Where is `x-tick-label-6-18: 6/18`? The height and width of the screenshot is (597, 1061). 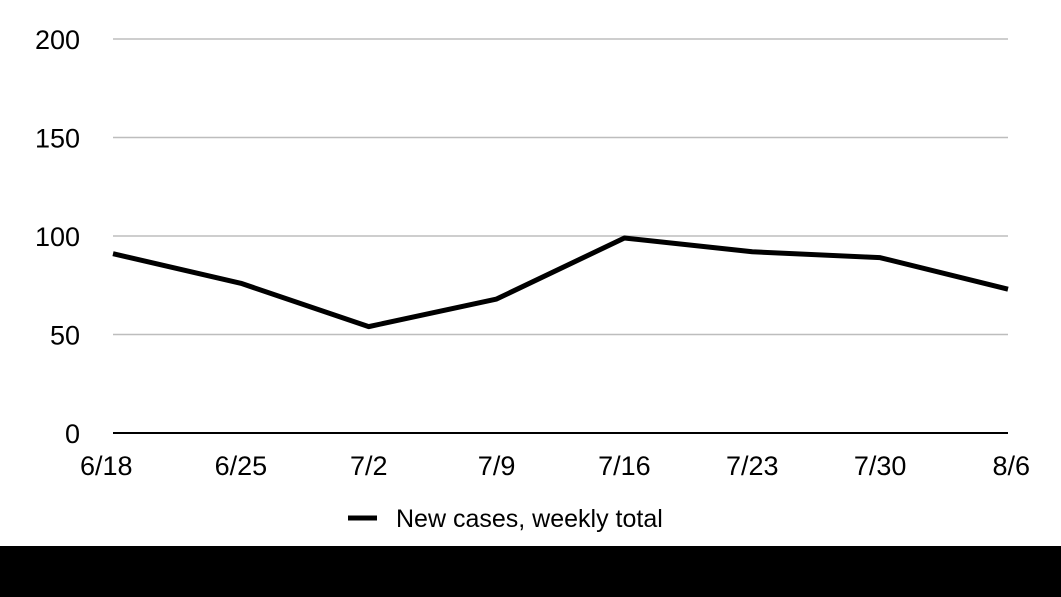 x-tick-label-6-18: 6/18 is located at coordinates (106, 466).